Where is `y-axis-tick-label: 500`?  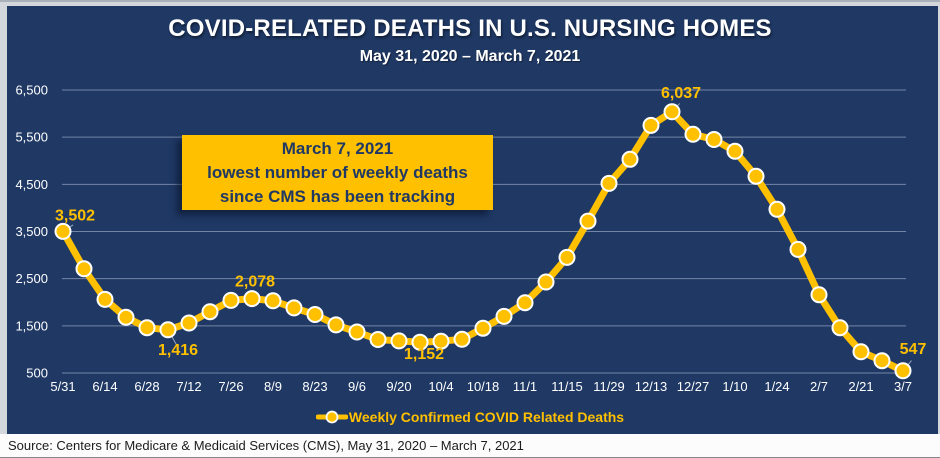
y-axis-tick-label: 500 is located at coordinates (37, 373).